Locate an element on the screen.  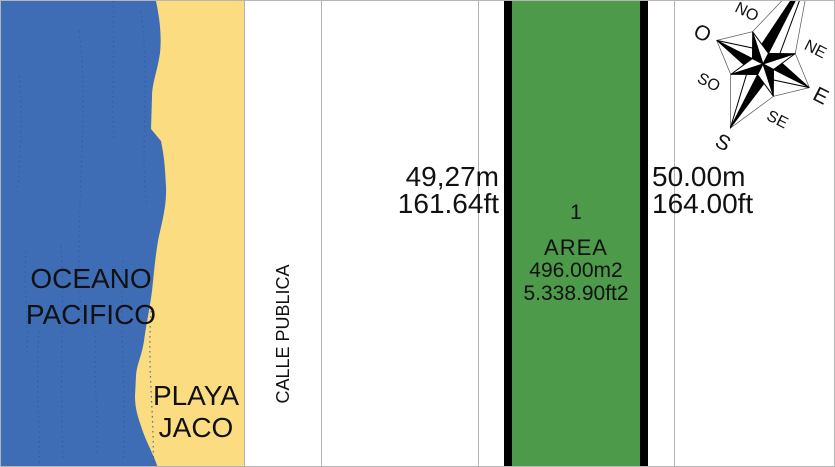
beach-label: PLAYA JACO is located at coordinates (196, 412).